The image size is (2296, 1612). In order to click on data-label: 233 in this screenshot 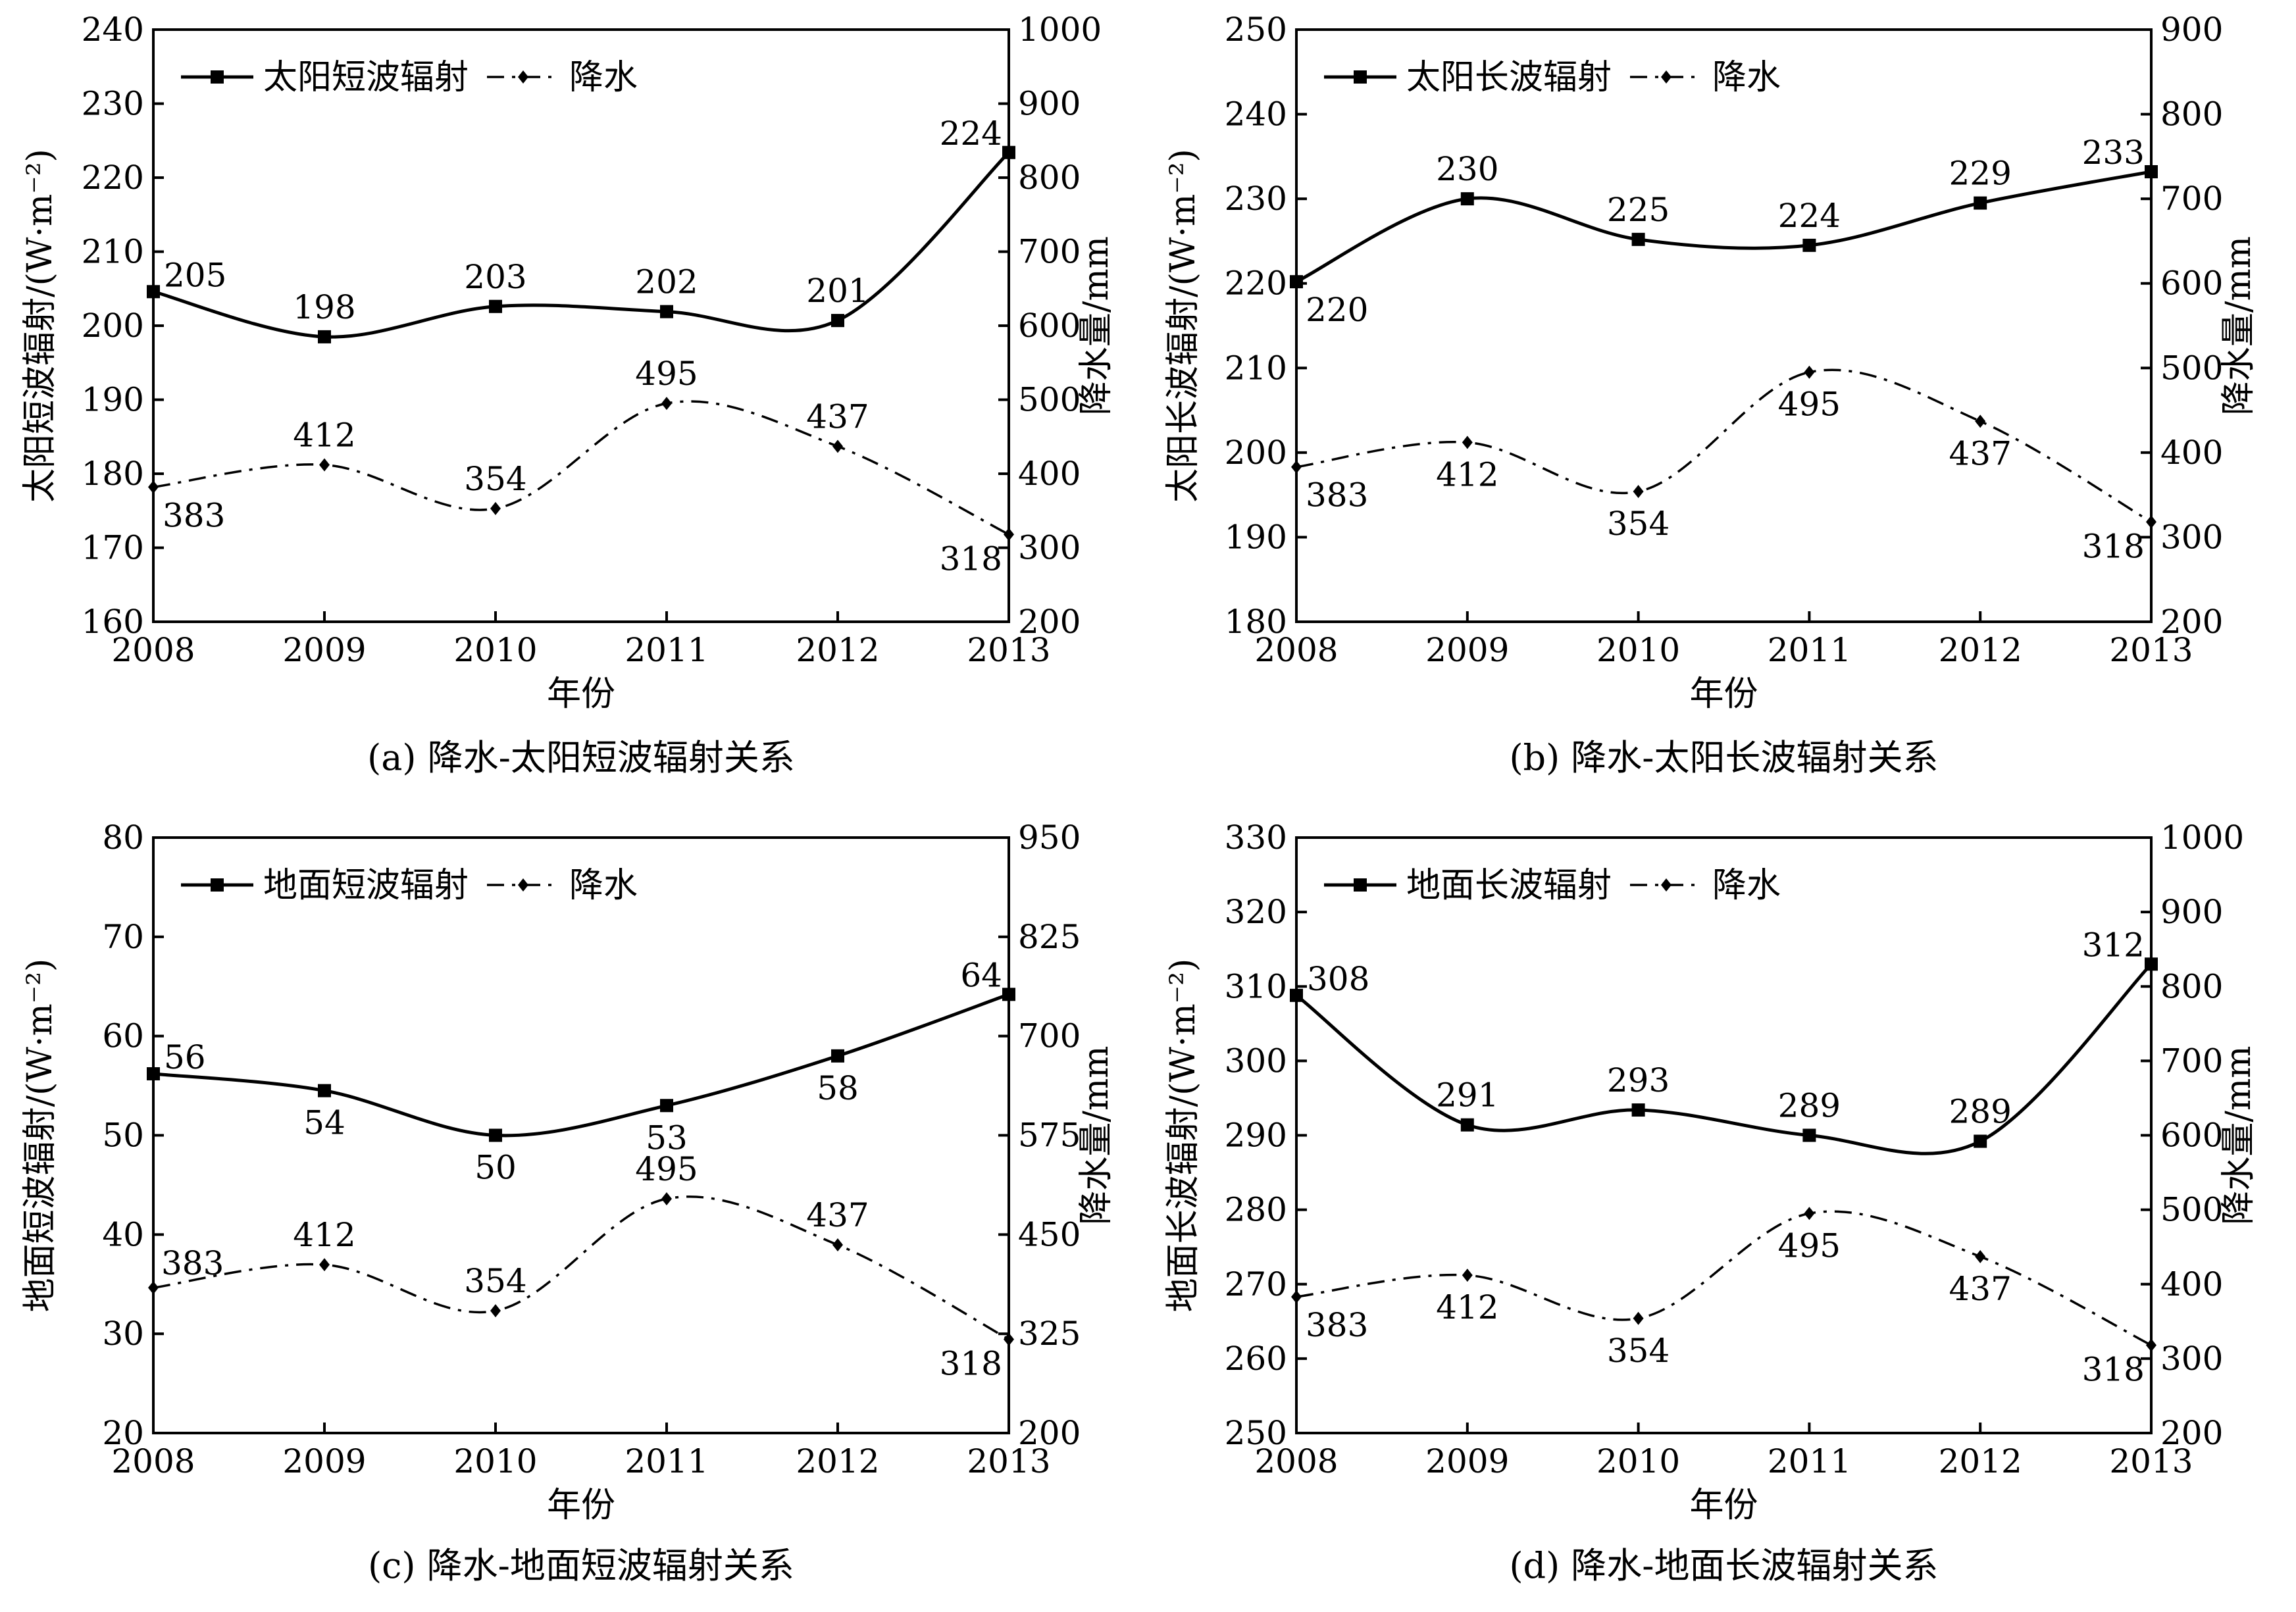, I will do `click(2113, 153)`.